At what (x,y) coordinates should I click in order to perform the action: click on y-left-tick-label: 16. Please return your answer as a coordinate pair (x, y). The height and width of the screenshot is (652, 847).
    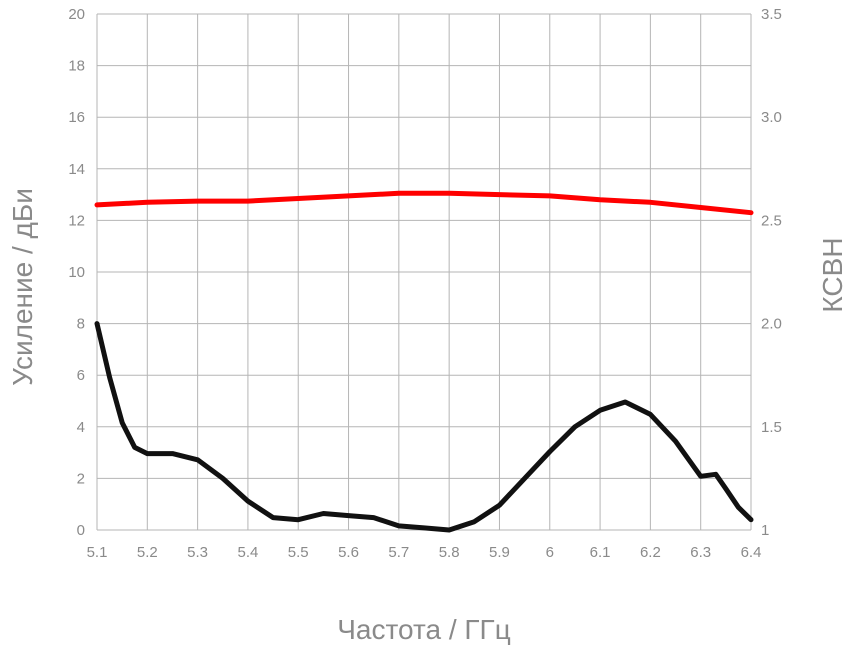
    Looking at the image, I should click on (76, 117).